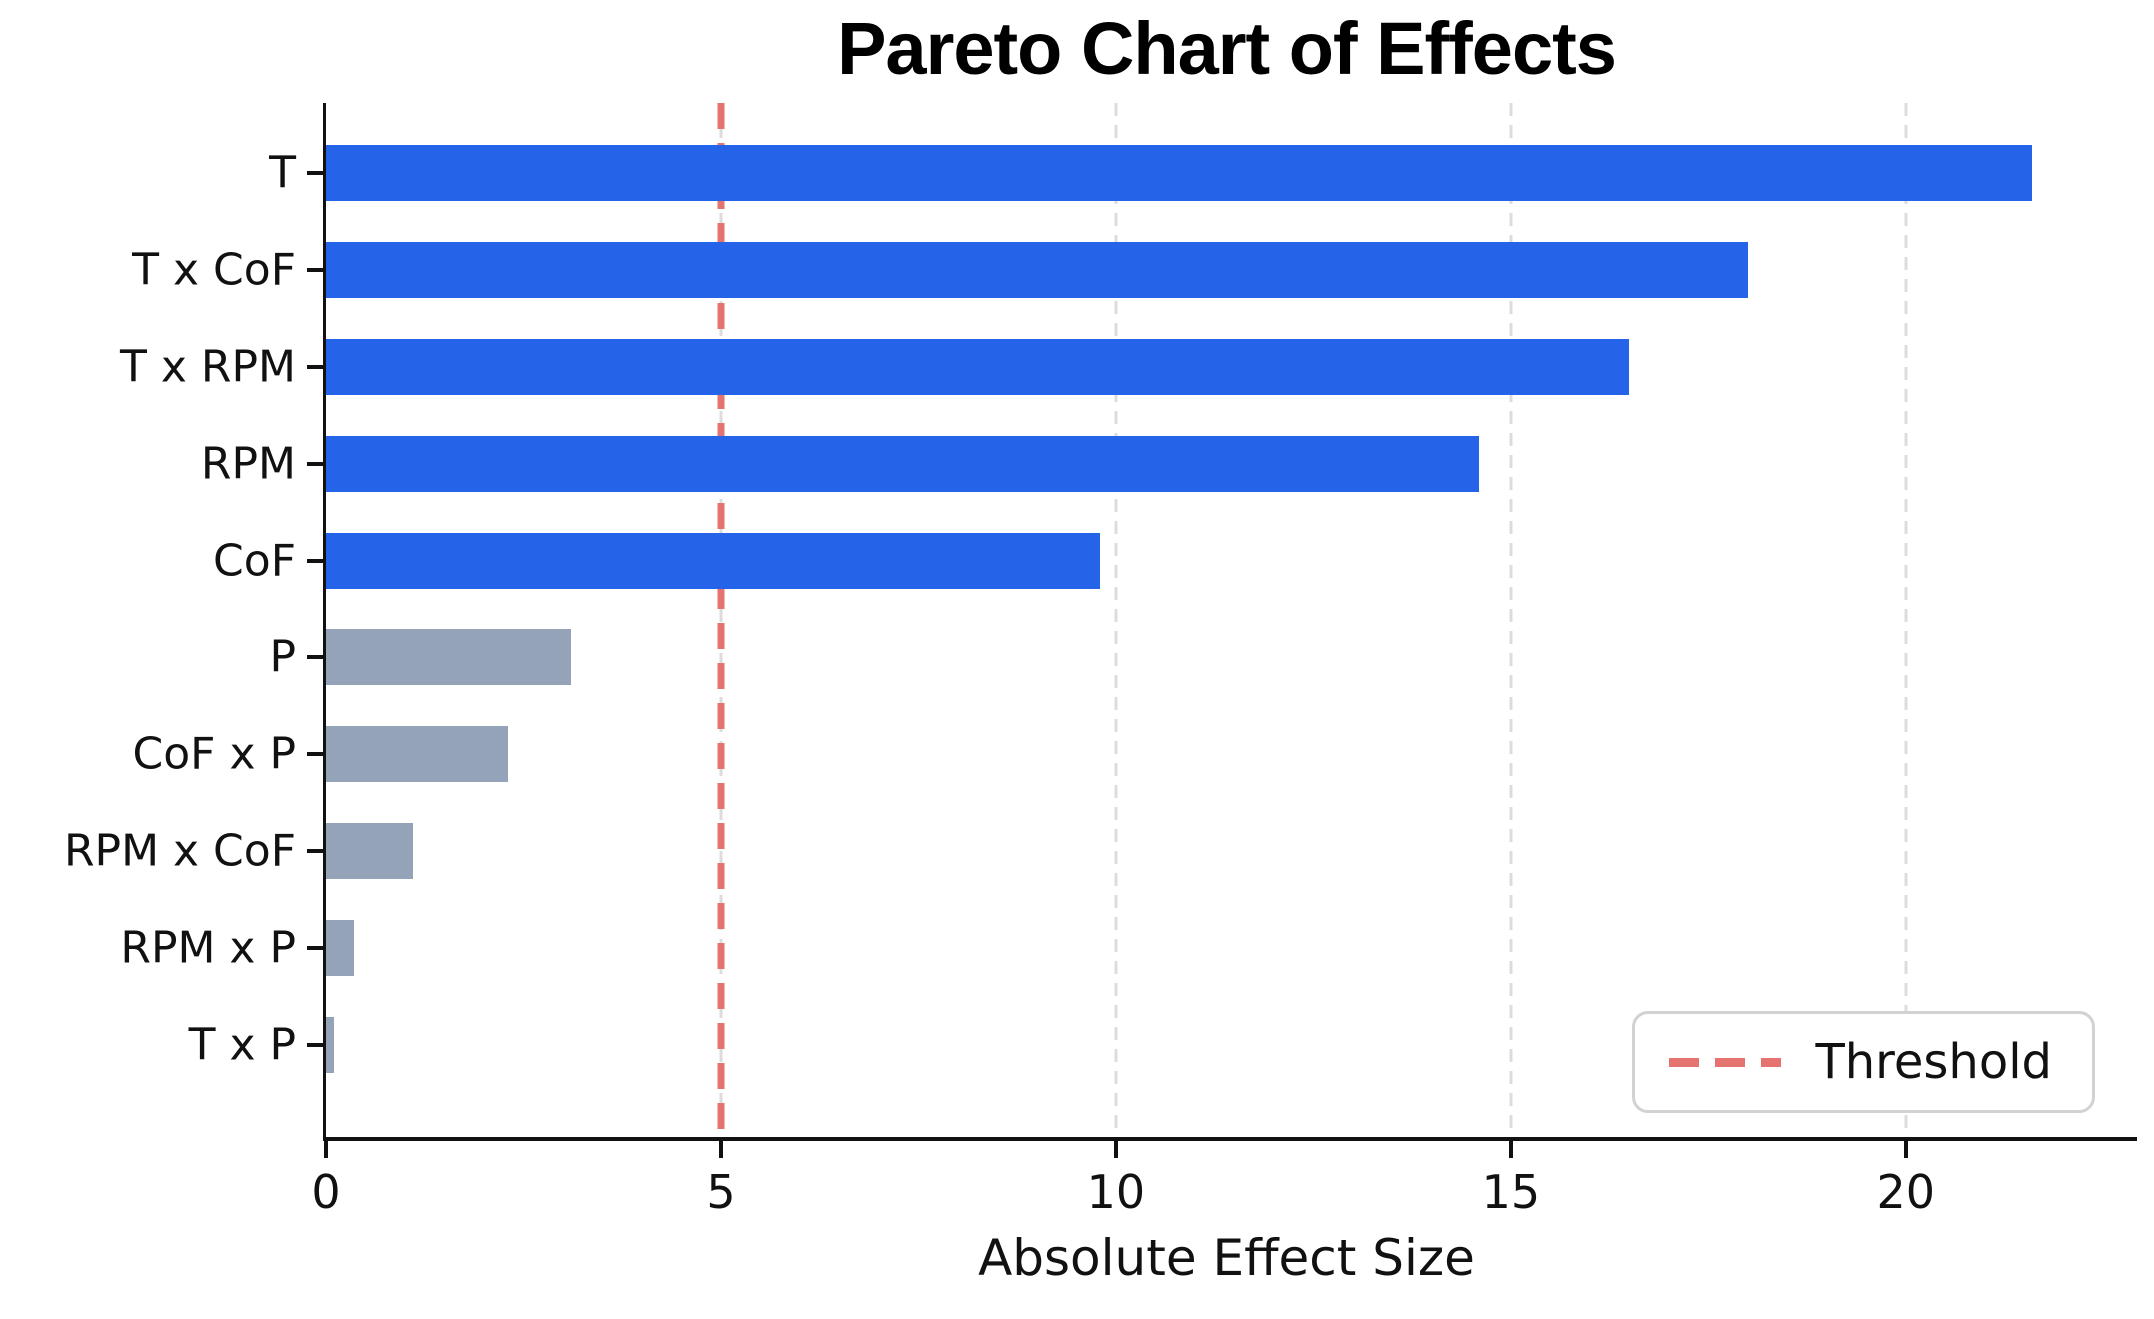  I want to click on y-tick-label: CoF x P, so click(214, 754).